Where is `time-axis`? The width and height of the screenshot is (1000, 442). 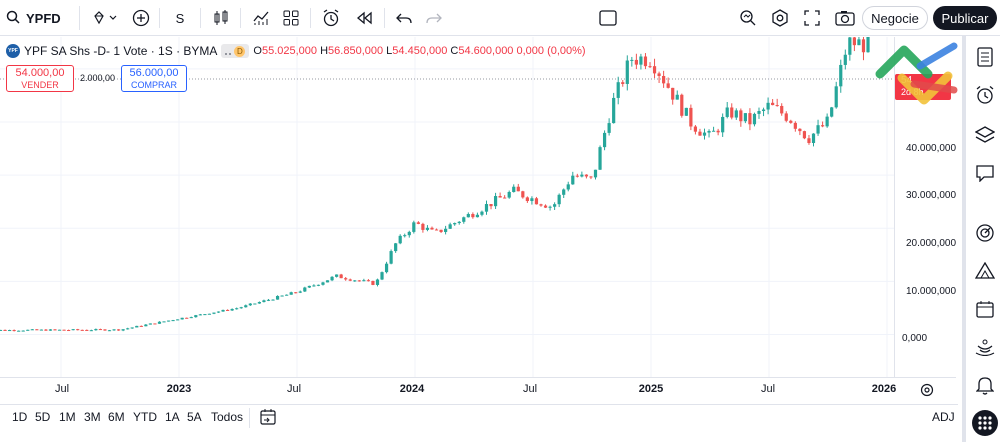
time-axis is located at coordinates (478, 390).